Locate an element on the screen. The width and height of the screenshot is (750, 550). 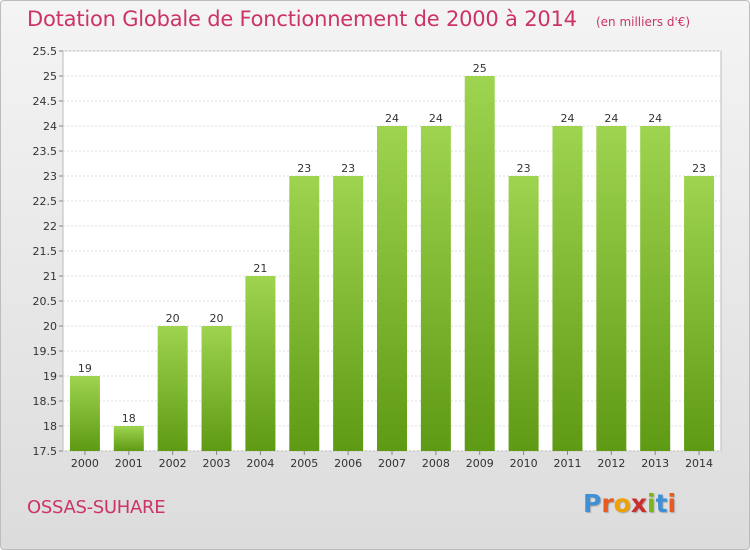
commune-name: OSSAS-SUHARE is located at coordinates (96, 507).